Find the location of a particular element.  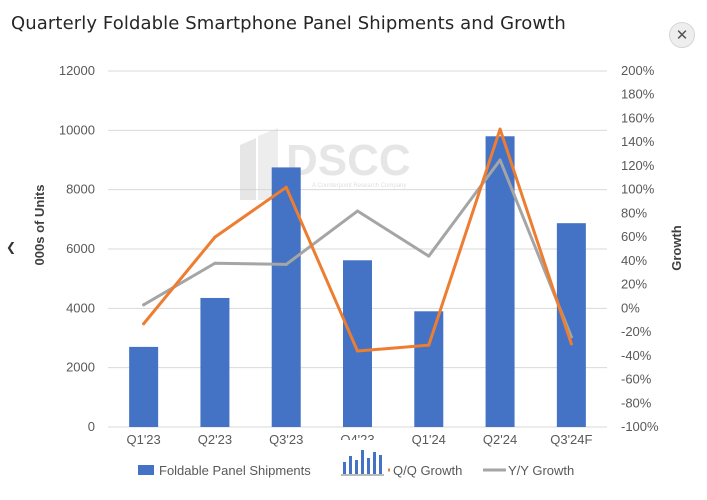

x-tick-label-6: Q3'24F is located at coordinates (571, 439).